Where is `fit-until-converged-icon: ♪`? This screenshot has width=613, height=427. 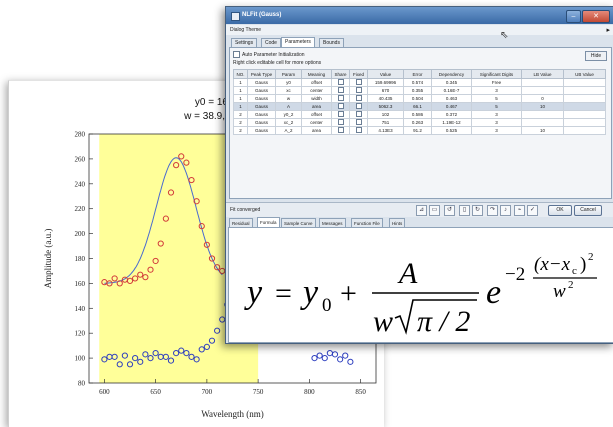
fit-until-converged-icon: ♪ is located at coordinates (505, 210).